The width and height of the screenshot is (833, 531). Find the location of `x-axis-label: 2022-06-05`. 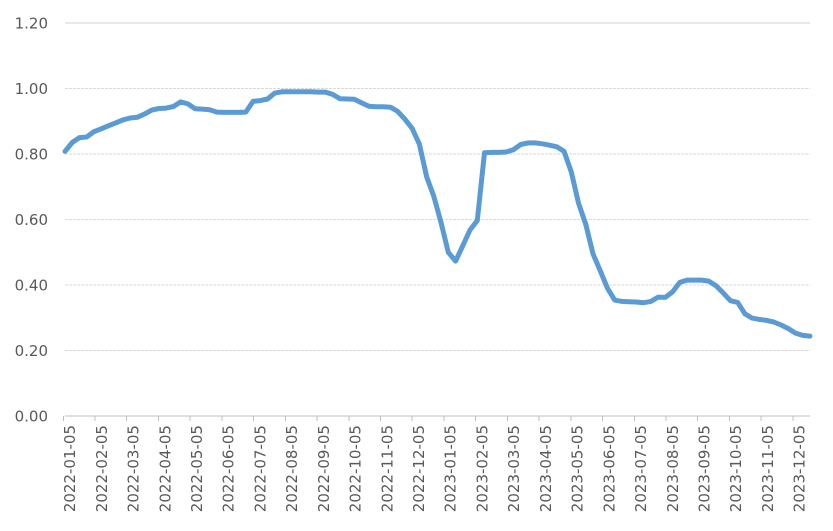

x-axis-label: 2022-06-05 is located at coordinates (229, 468).